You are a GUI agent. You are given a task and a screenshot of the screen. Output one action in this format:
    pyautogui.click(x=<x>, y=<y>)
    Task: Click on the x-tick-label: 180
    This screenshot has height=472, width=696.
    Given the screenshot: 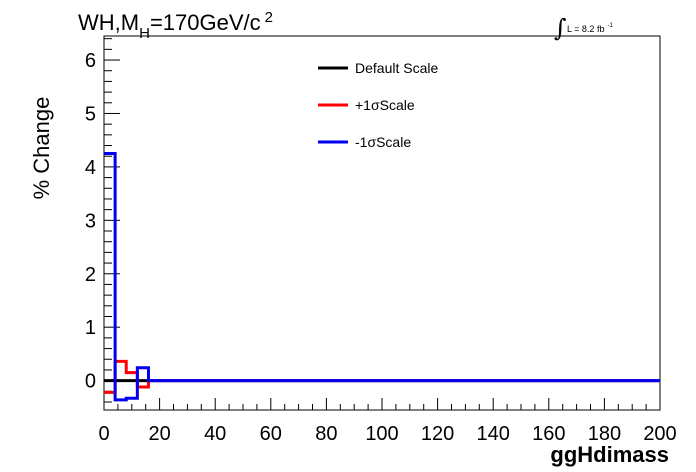 What is the action you would take?
    pyautogui.click(x=604, y=434)
    